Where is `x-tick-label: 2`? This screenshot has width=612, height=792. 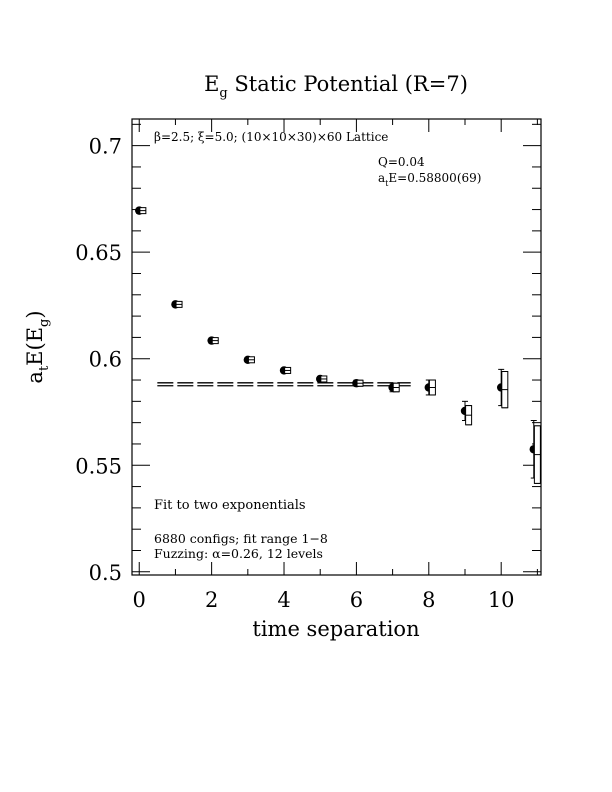 x-tick-label: 2 is located at coordinates (211, 600).